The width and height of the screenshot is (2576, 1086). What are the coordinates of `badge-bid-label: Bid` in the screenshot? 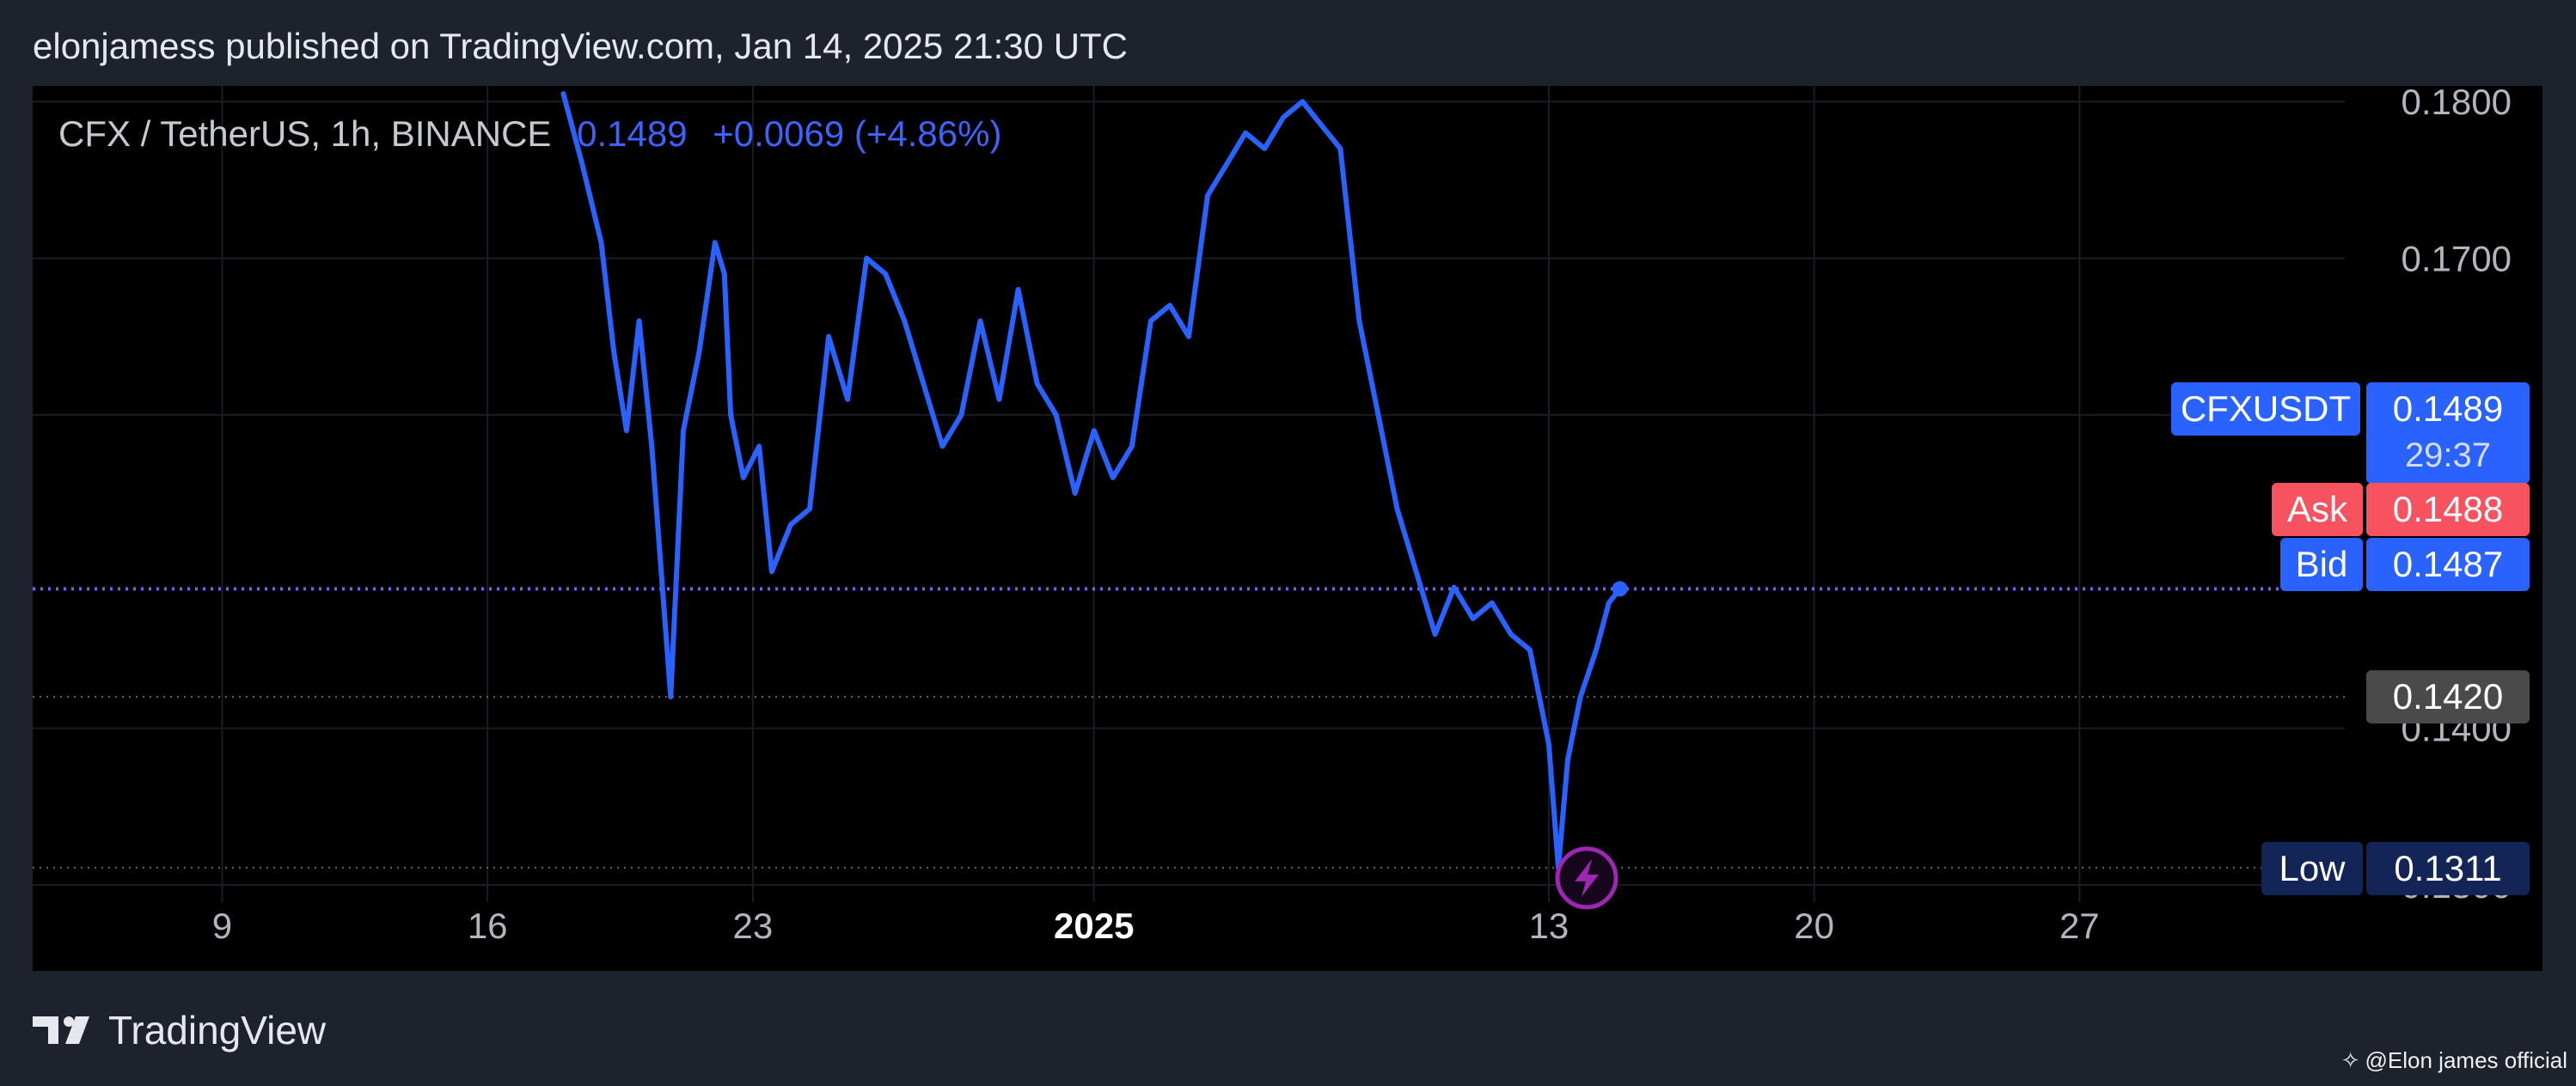 It's located at (2322, 564).